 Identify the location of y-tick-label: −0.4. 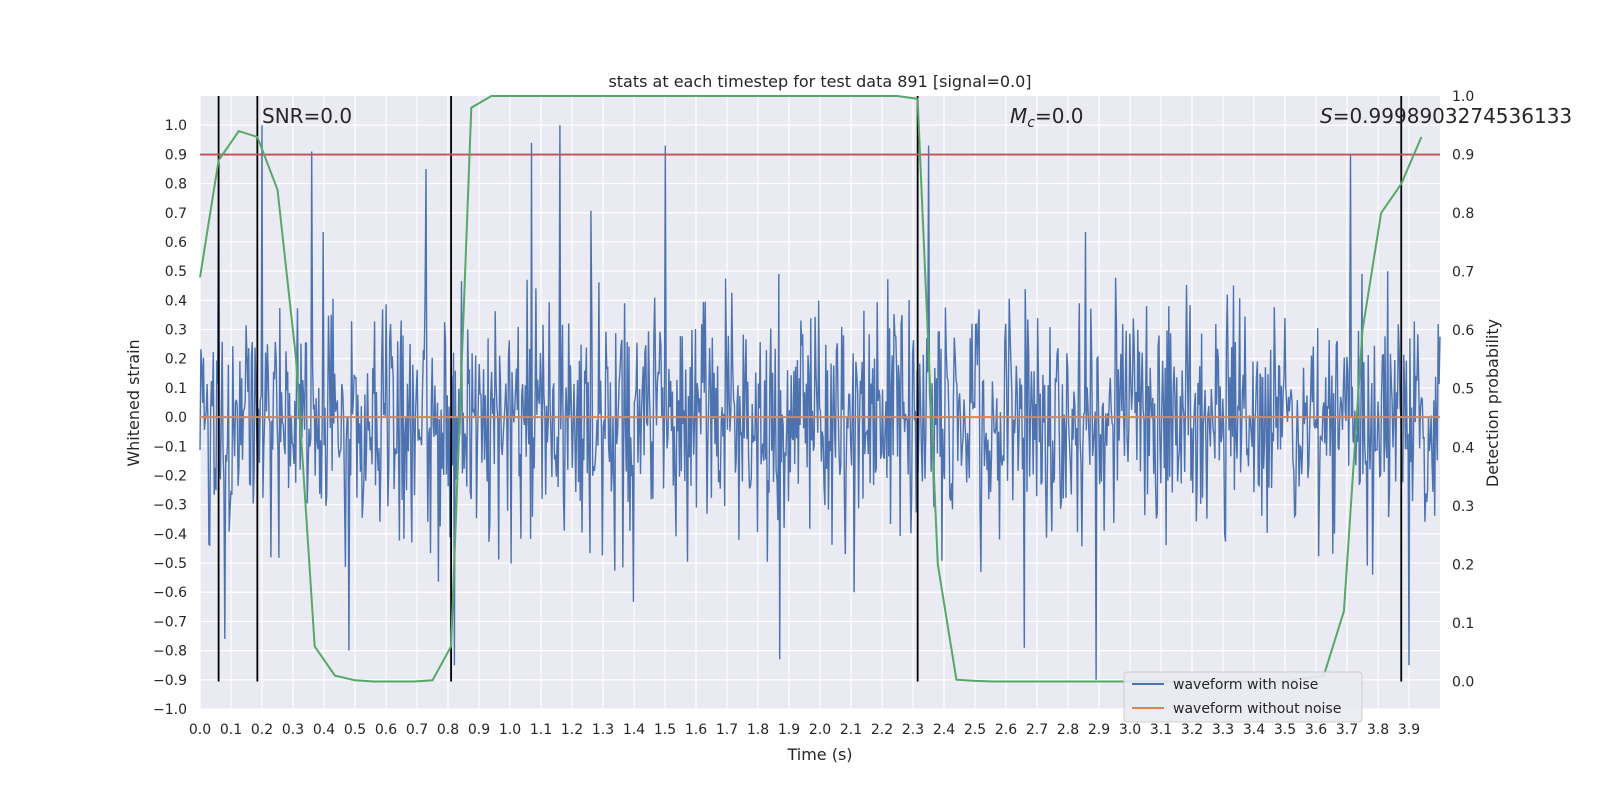
(170, 535).